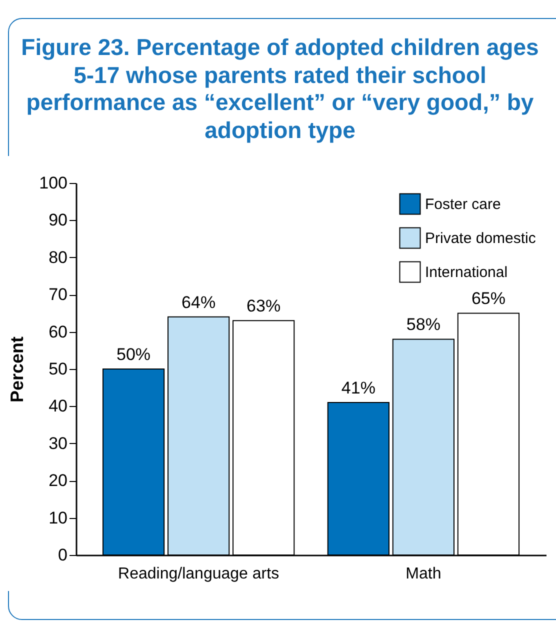 This screenshot has width=556, height=624. What do you see at coordinates (58, 443) in the screenshot?
I see `y-tick-label: 30` at bounding box center [58, 443].